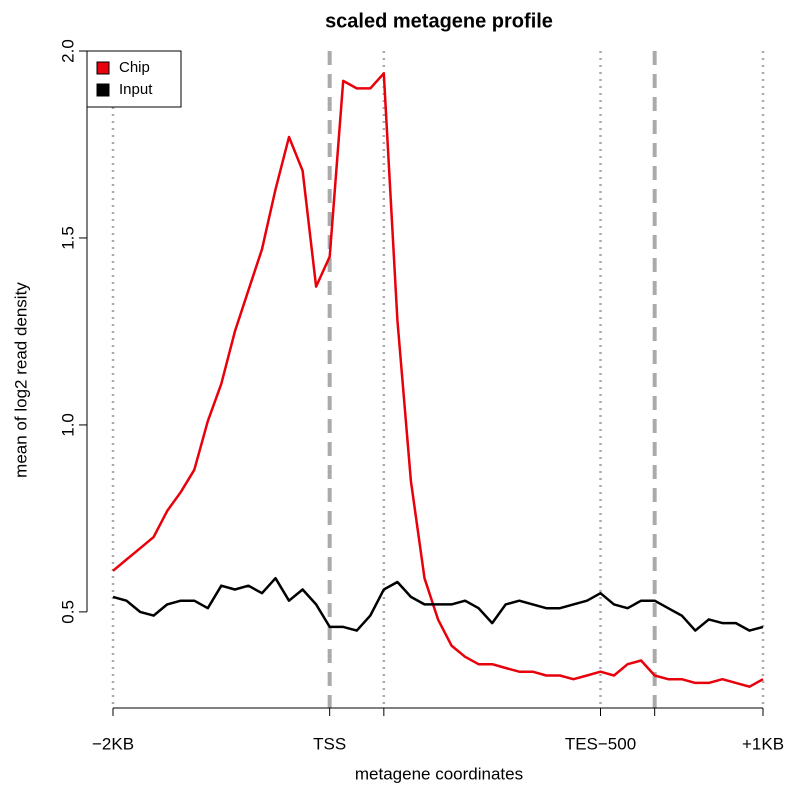  I want to click on legend-label: Chip, so click(134, 67).